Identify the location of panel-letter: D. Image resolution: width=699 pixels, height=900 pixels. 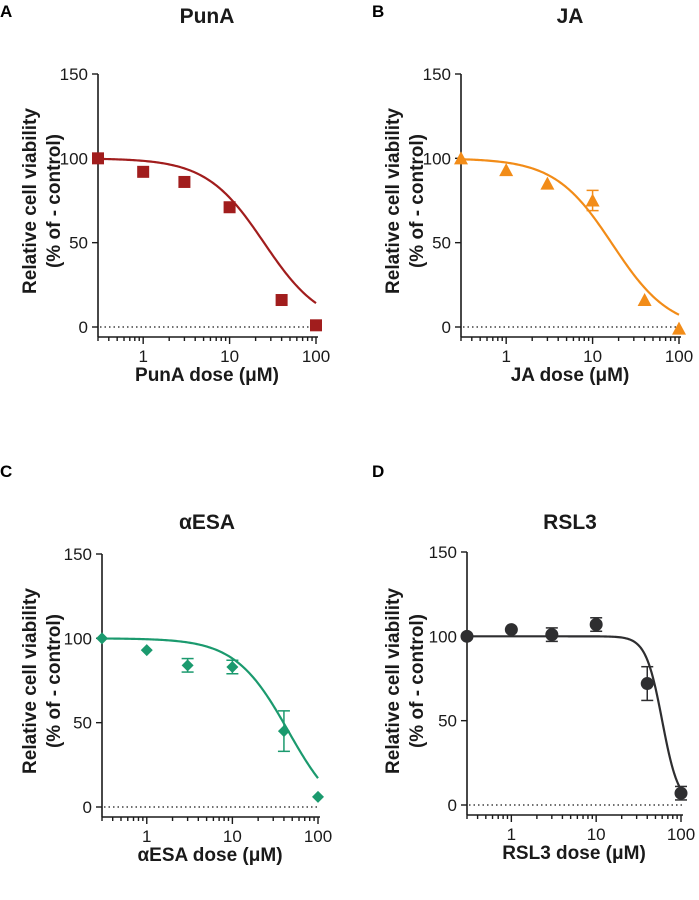
(378, 471).